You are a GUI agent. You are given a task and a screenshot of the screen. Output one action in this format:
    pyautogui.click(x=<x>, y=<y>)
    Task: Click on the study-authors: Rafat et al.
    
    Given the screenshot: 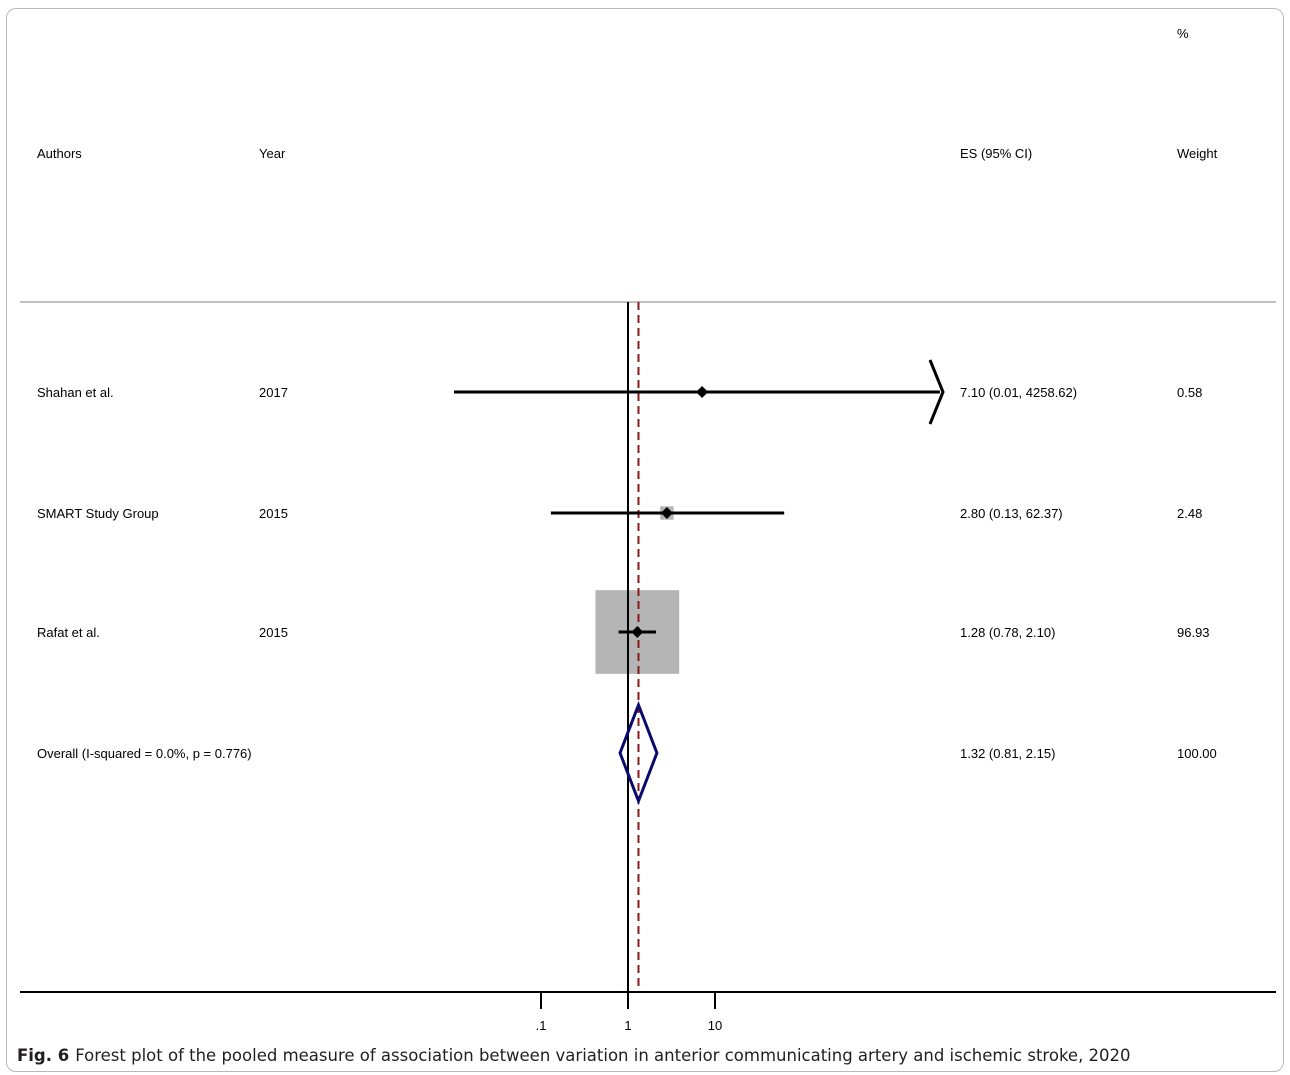 What is the action you would take?
    pyautogui.click(x=68, y=632)
    